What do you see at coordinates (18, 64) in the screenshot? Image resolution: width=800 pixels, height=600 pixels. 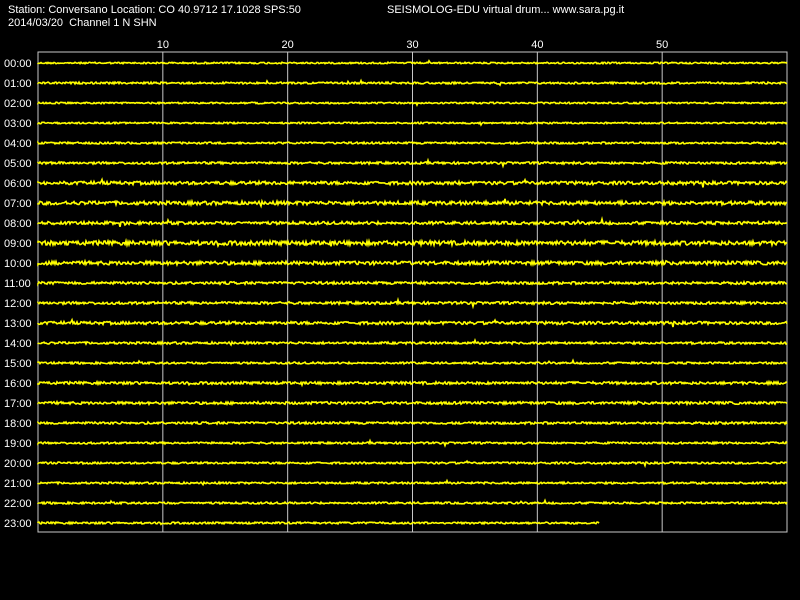 I see `hour-label: 00:00` at bounding box center [18, 64].